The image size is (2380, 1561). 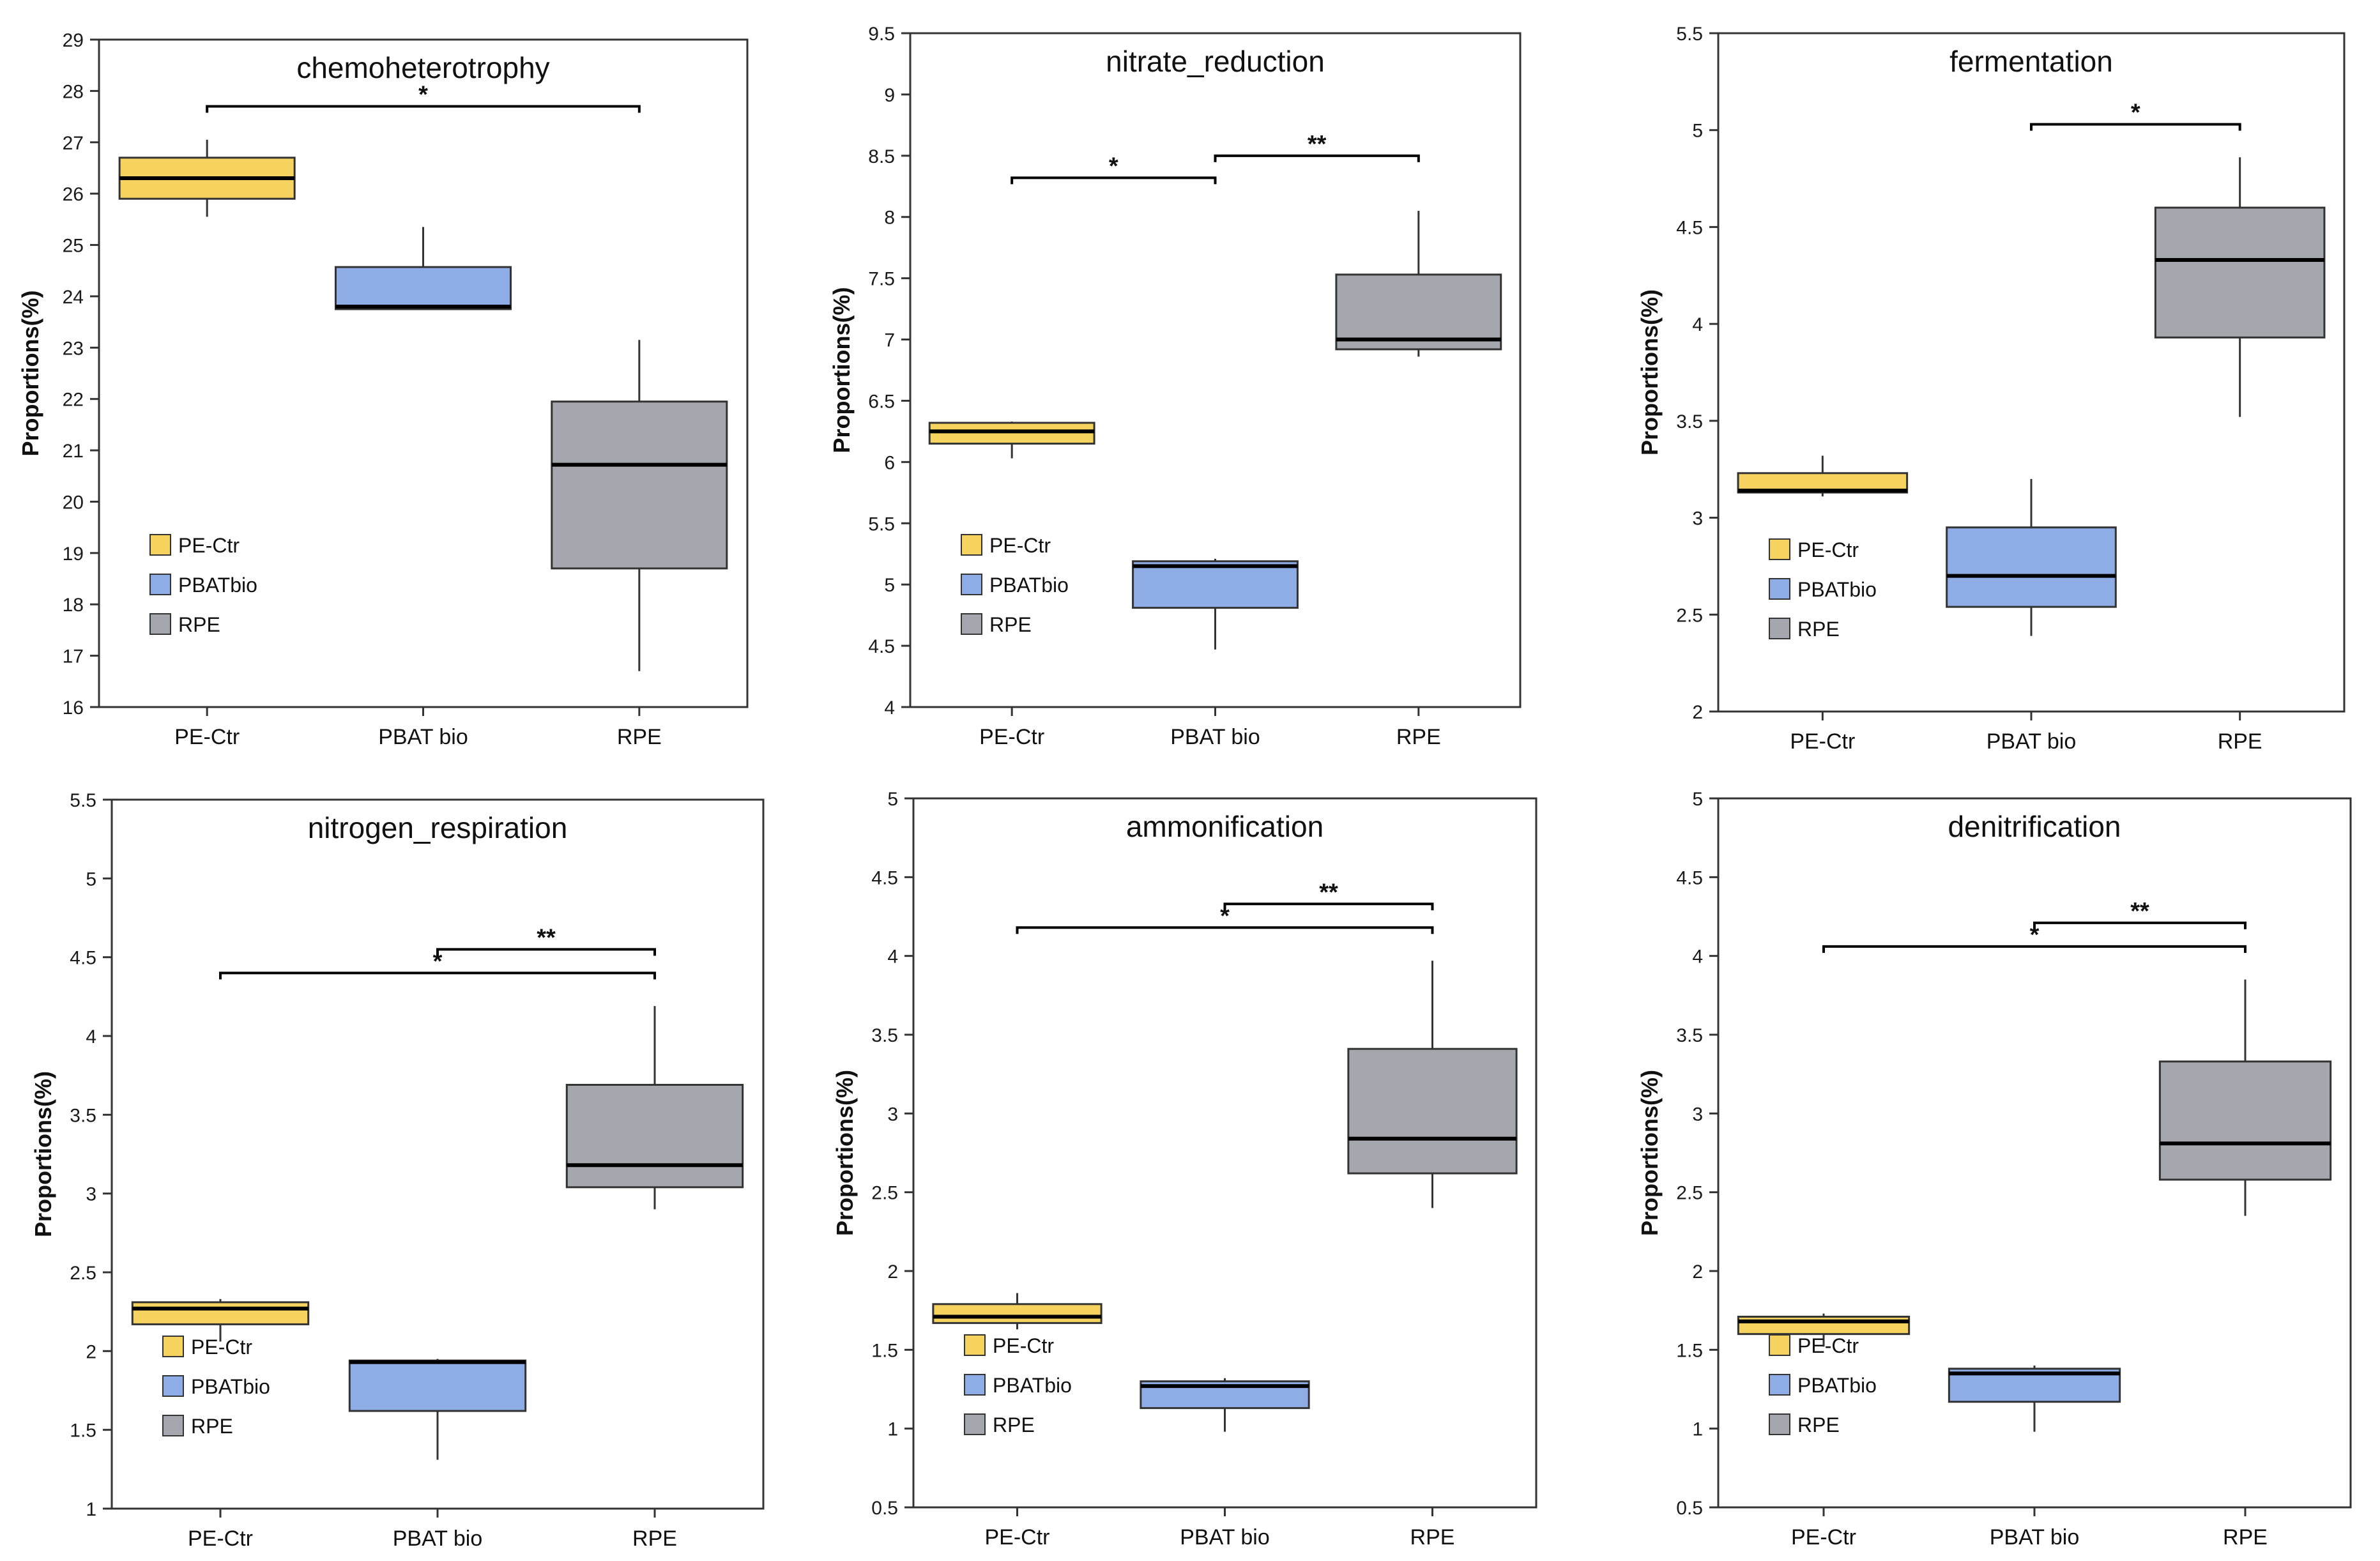 What do you see at coordinates (73, 606) in the screenshot?
I see `y-tick-label: 18` at bounding box center [73, 606].